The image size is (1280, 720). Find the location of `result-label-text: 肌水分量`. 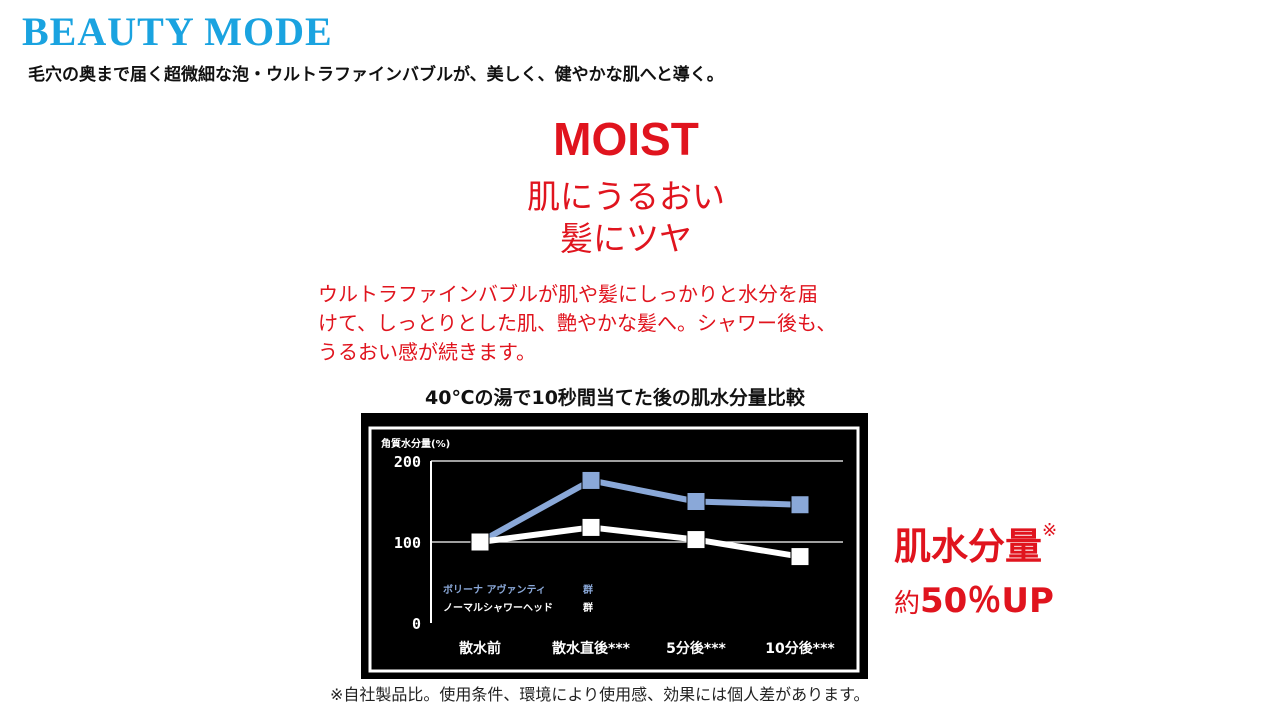

result-label-text: 肌水分量 is located at coordinates (968, 546).